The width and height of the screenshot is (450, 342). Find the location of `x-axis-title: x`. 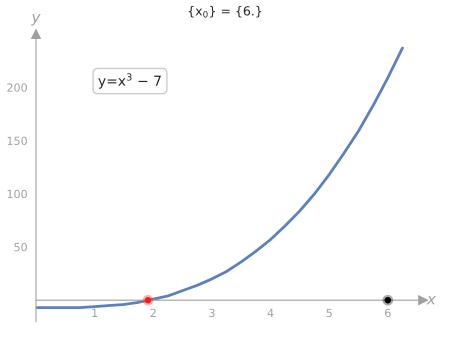

x-axis-title: x is located at coordinates (431, 300).